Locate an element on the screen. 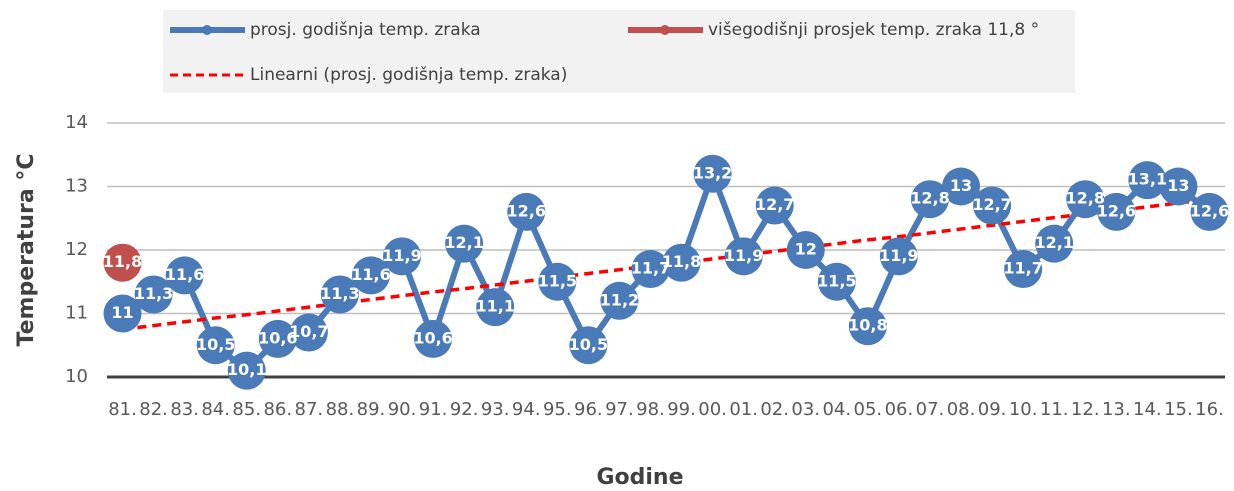  legend-label: prosj. godišnja temp. zraka is located at coordinates (365, 30).